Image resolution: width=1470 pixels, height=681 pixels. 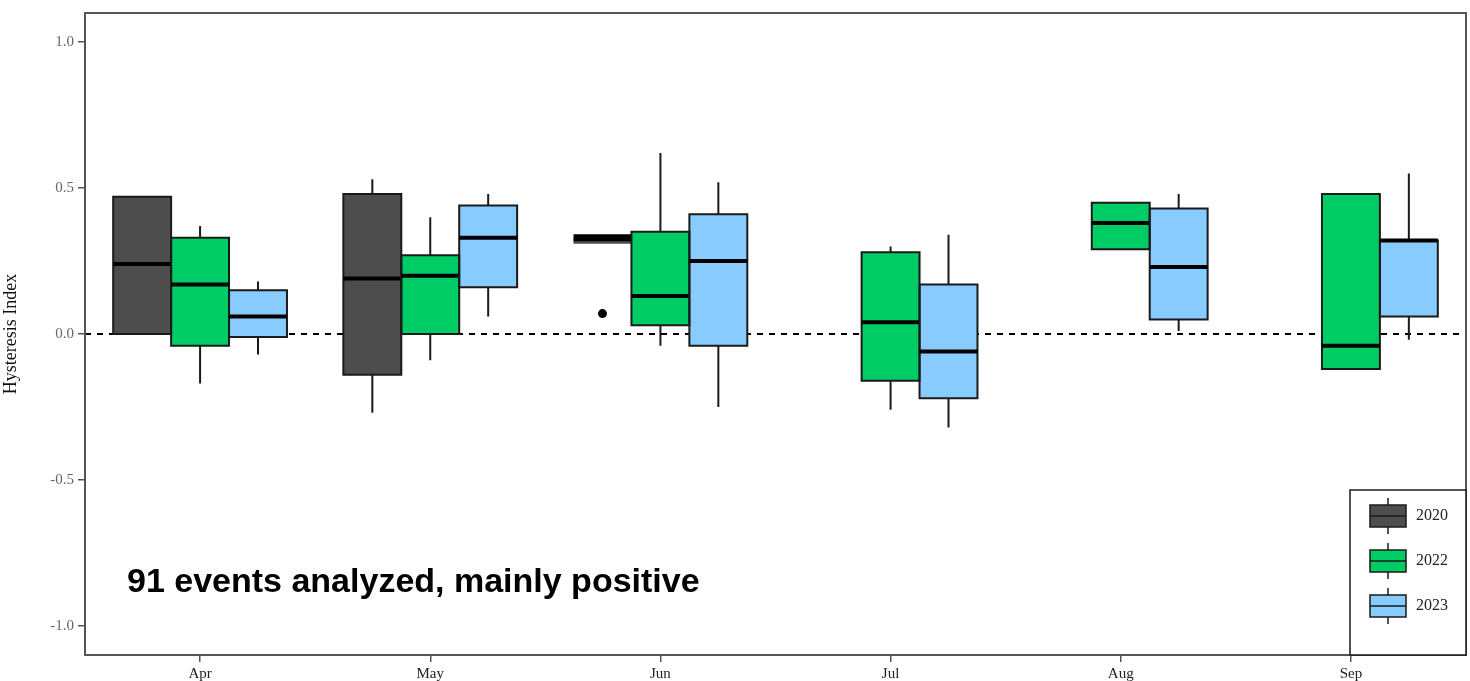 What do you see at coordinates (660, 672) in the screenshot?
I see `x-tick-label: Jun` at bounding box center [660, 672].